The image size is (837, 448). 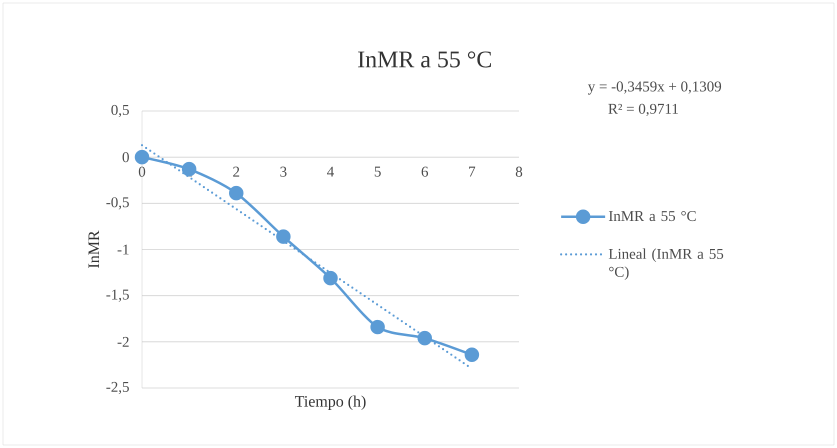 What do you see at coordinates (117, 388) in the screenshot?
I see `y-tick-label: -2,5` at bounding box center [117, 388].